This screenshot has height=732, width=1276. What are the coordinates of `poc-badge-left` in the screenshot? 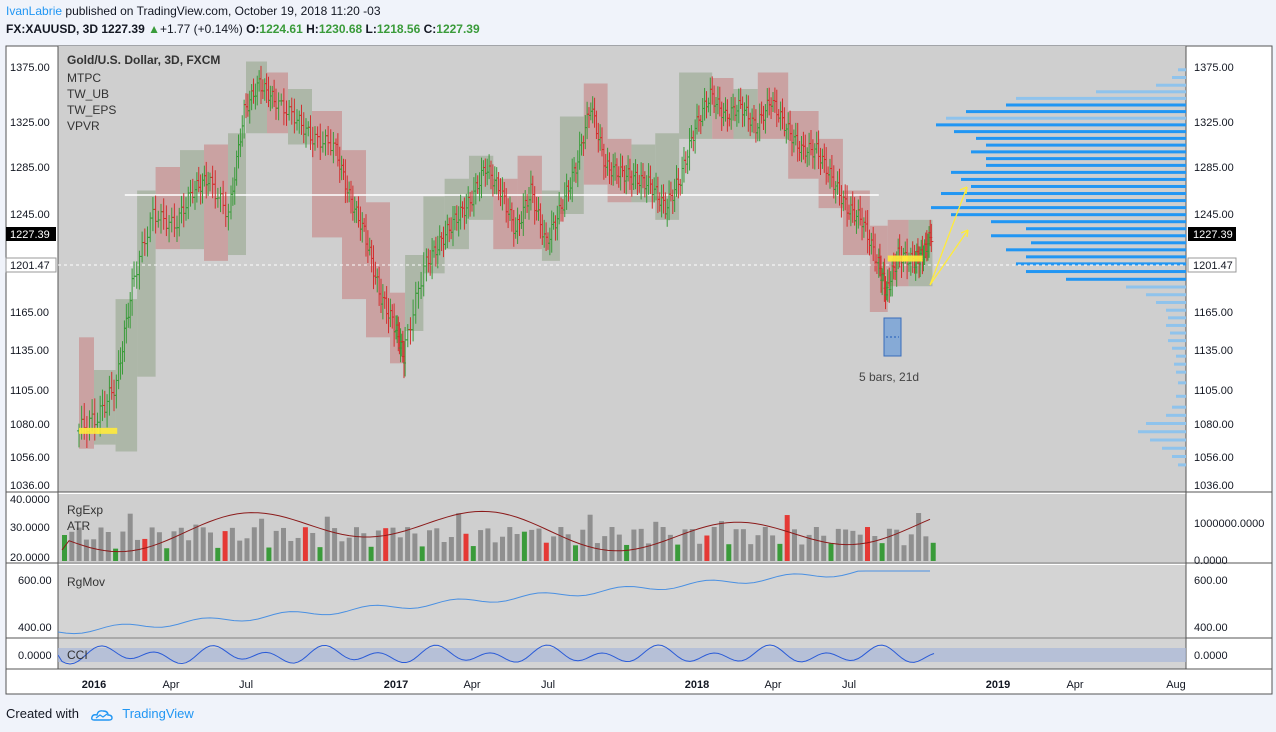 It's located at (31, 265).